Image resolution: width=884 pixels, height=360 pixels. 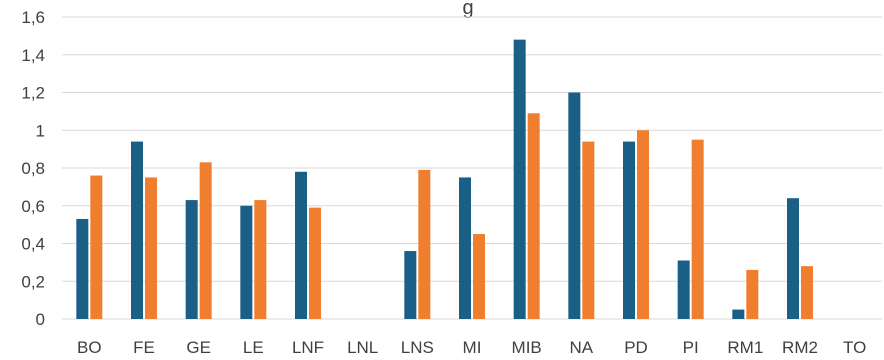 What do you see at coordinates (467, 9) in the screenshot?
I see `chart-title-fragment: g` at bounding box center [467, 9].